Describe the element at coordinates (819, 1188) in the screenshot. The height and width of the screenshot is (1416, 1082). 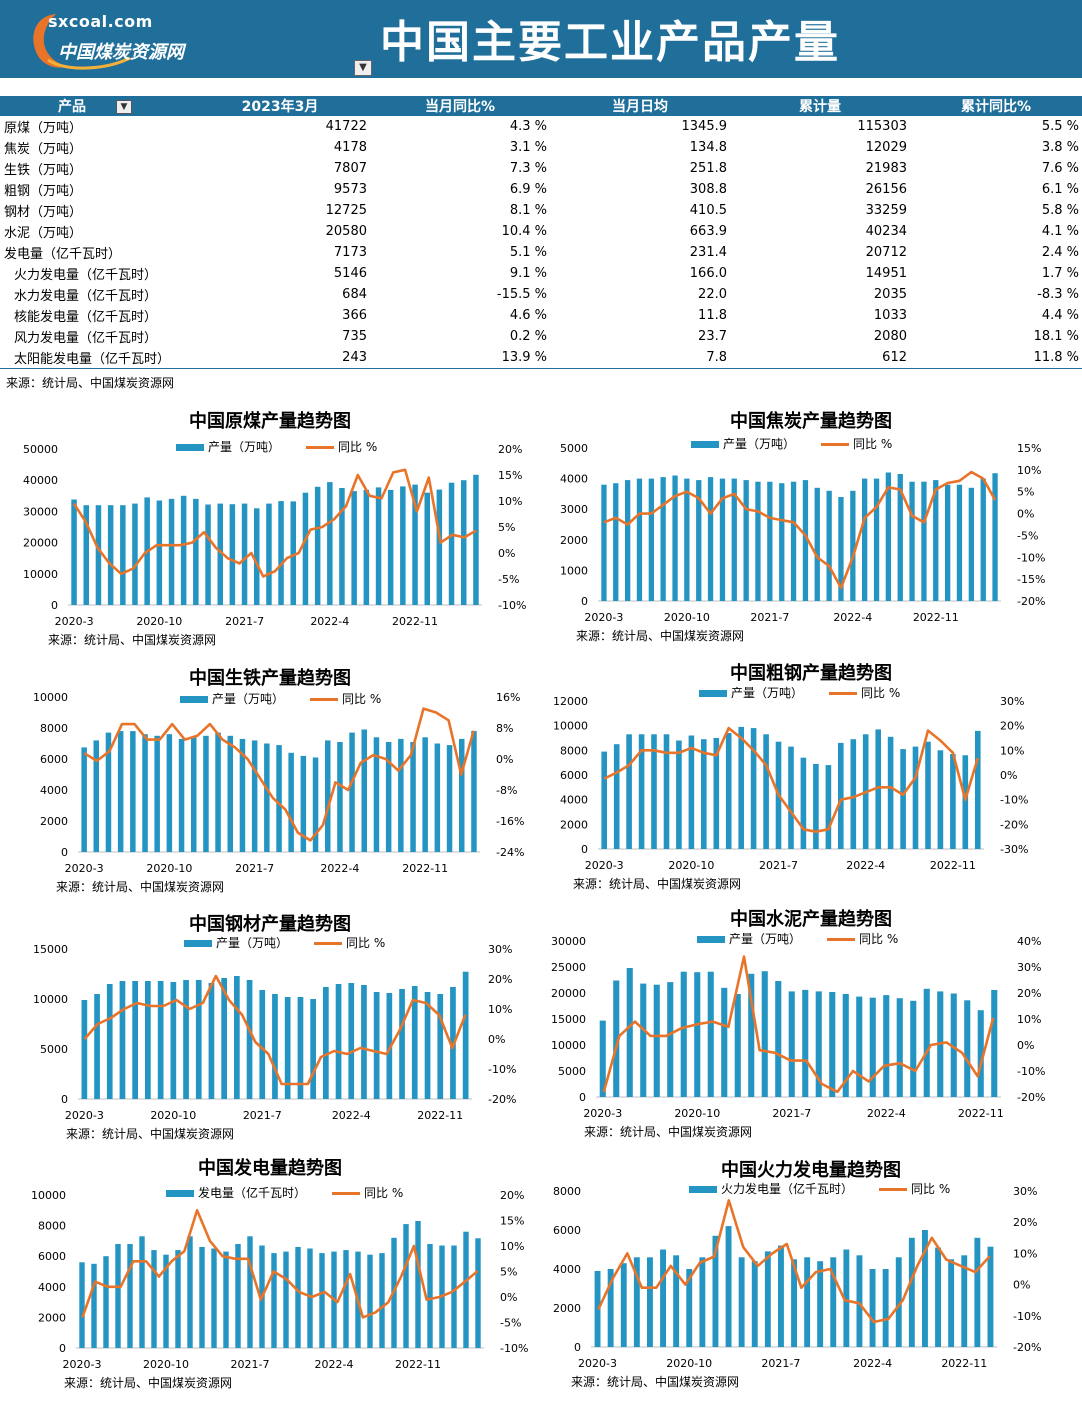
I see `chart-legend: 火力发电量（亿千瓦时） 同比 %` at that location.